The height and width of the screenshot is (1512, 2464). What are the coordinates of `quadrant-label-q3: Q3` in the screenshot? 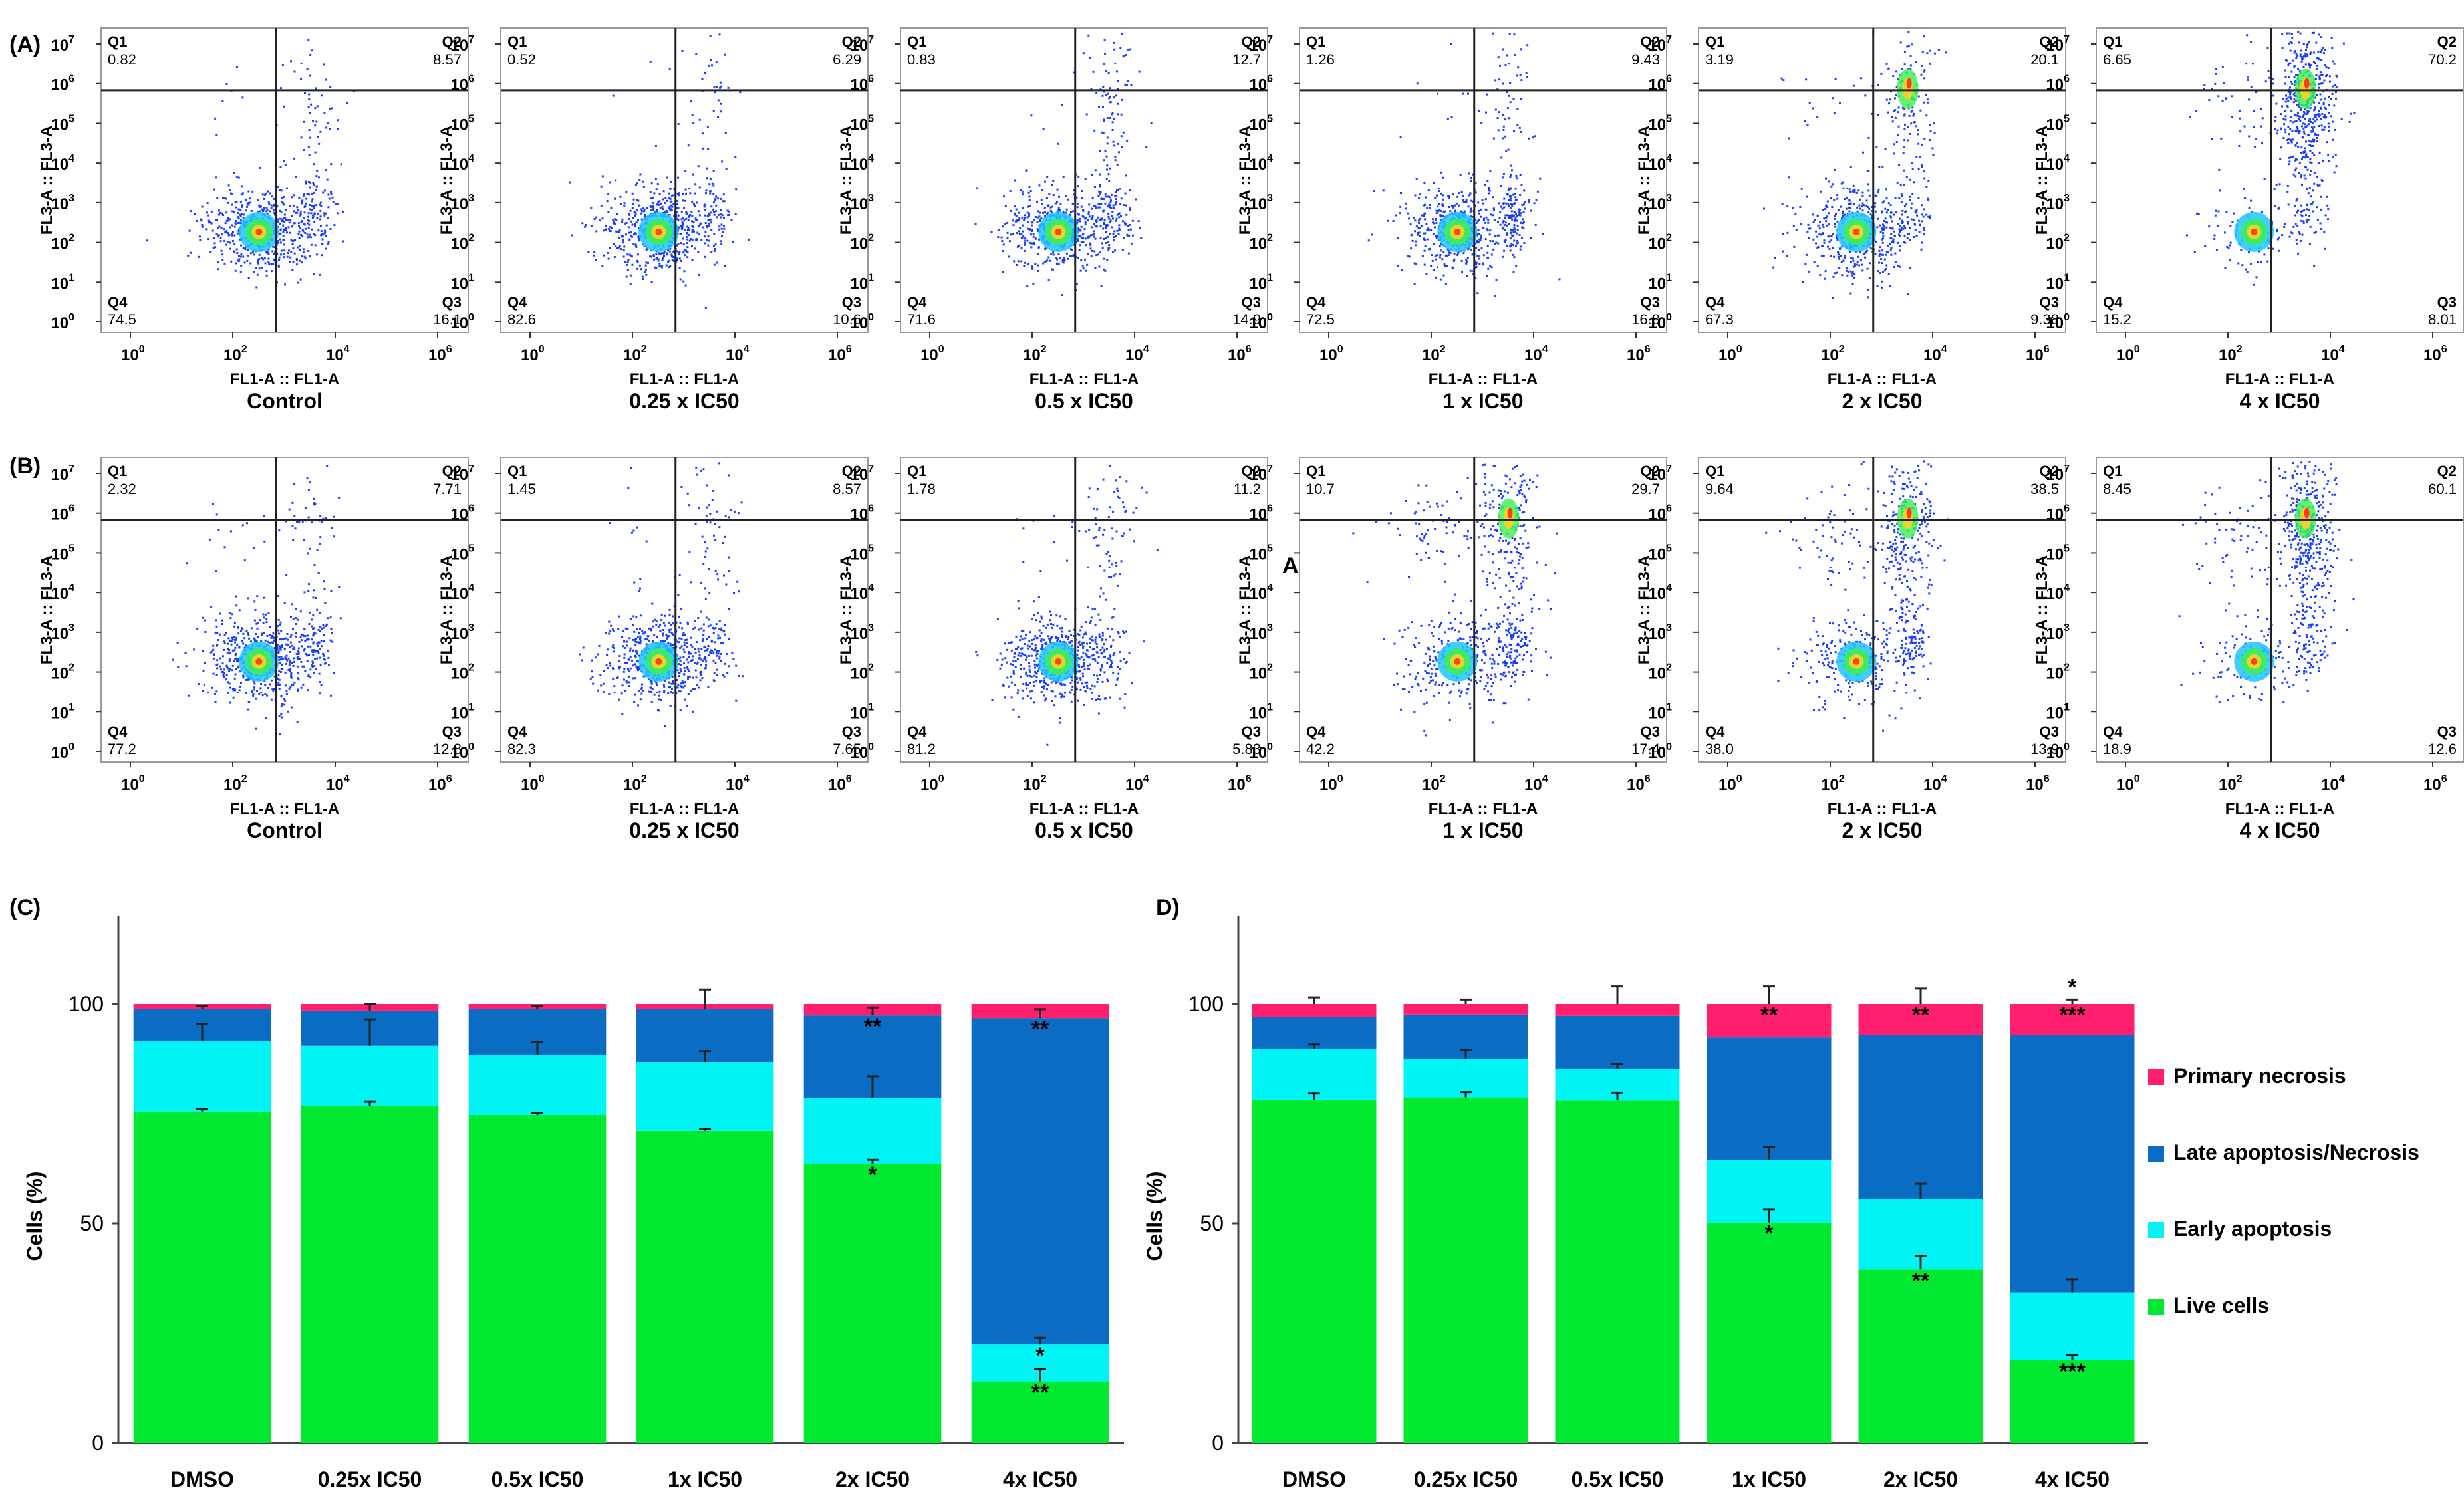 It's located at (1251, 302).